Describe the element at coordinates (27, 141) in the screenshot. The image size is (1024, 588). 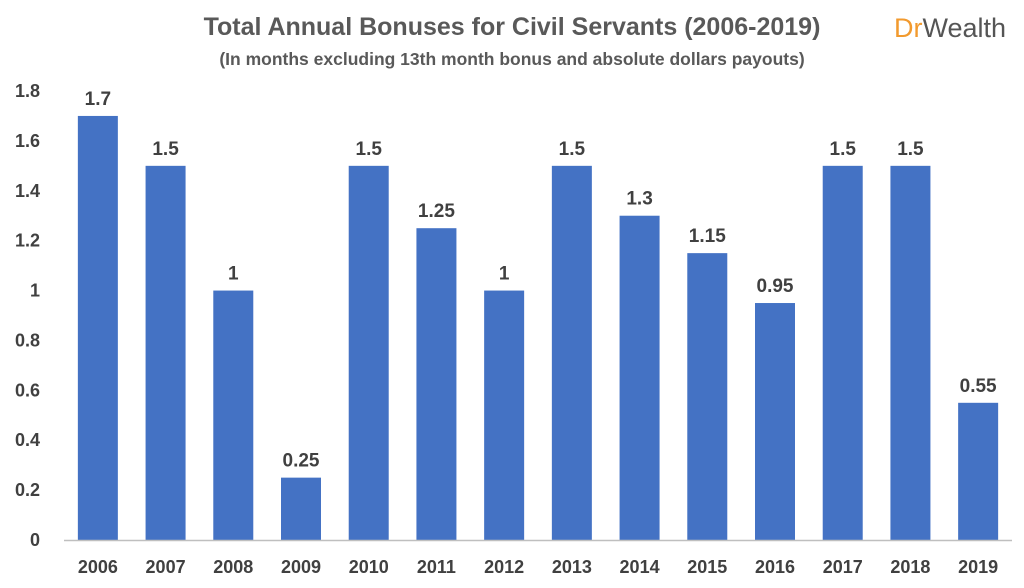
I see `y-tick-label: 1.6` at that location.